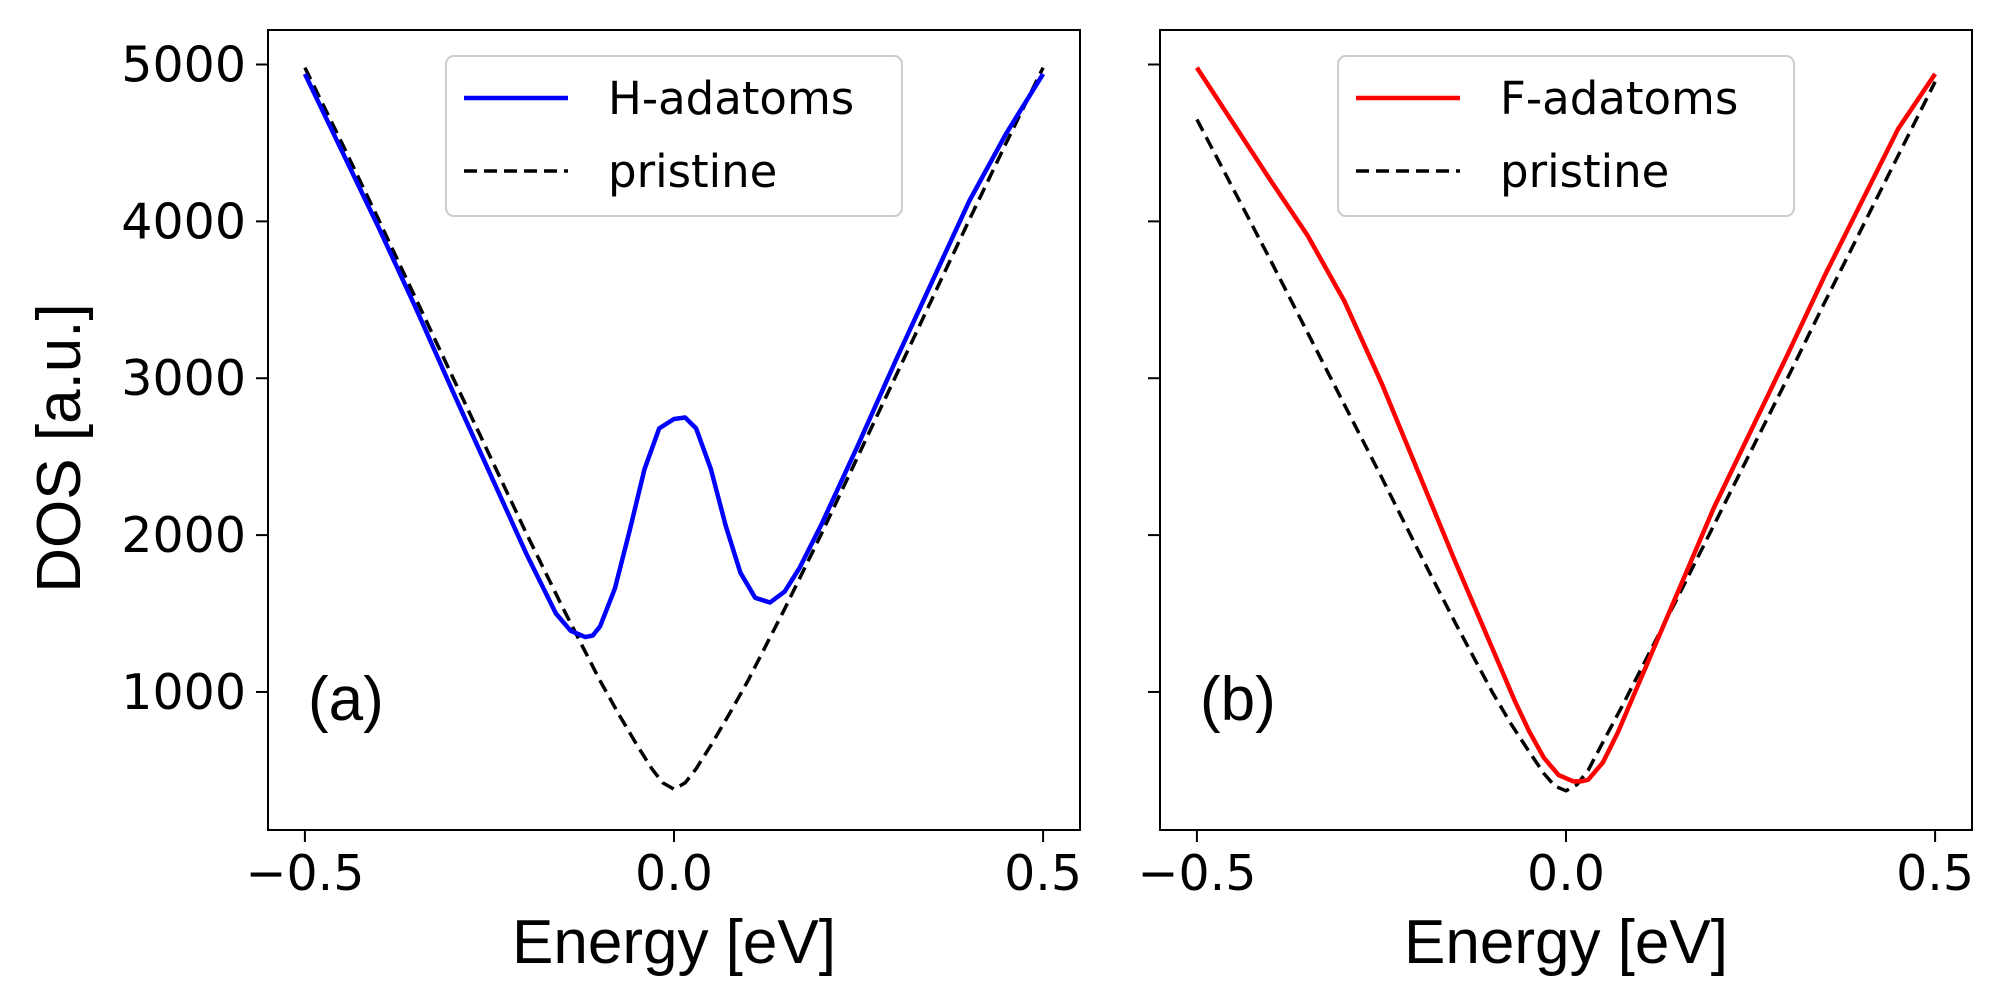  Describe the element at coordinates (183, 65) in the screenshot. I see `y-tick-label: 5000` at that location.